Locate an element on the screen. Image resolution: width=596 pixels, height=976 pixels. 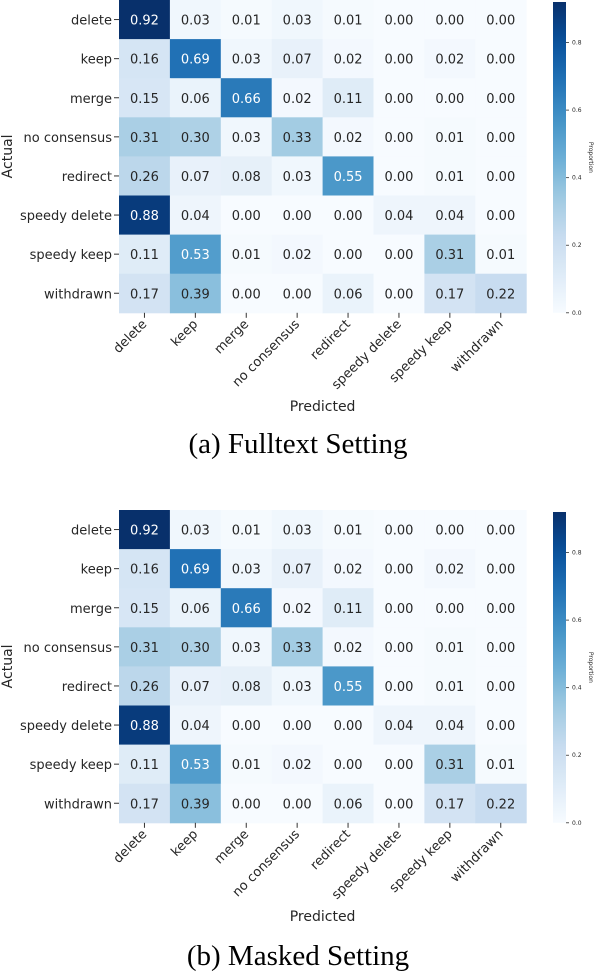
y-tick-label: withdrawn is located at coordinates (78, 294).